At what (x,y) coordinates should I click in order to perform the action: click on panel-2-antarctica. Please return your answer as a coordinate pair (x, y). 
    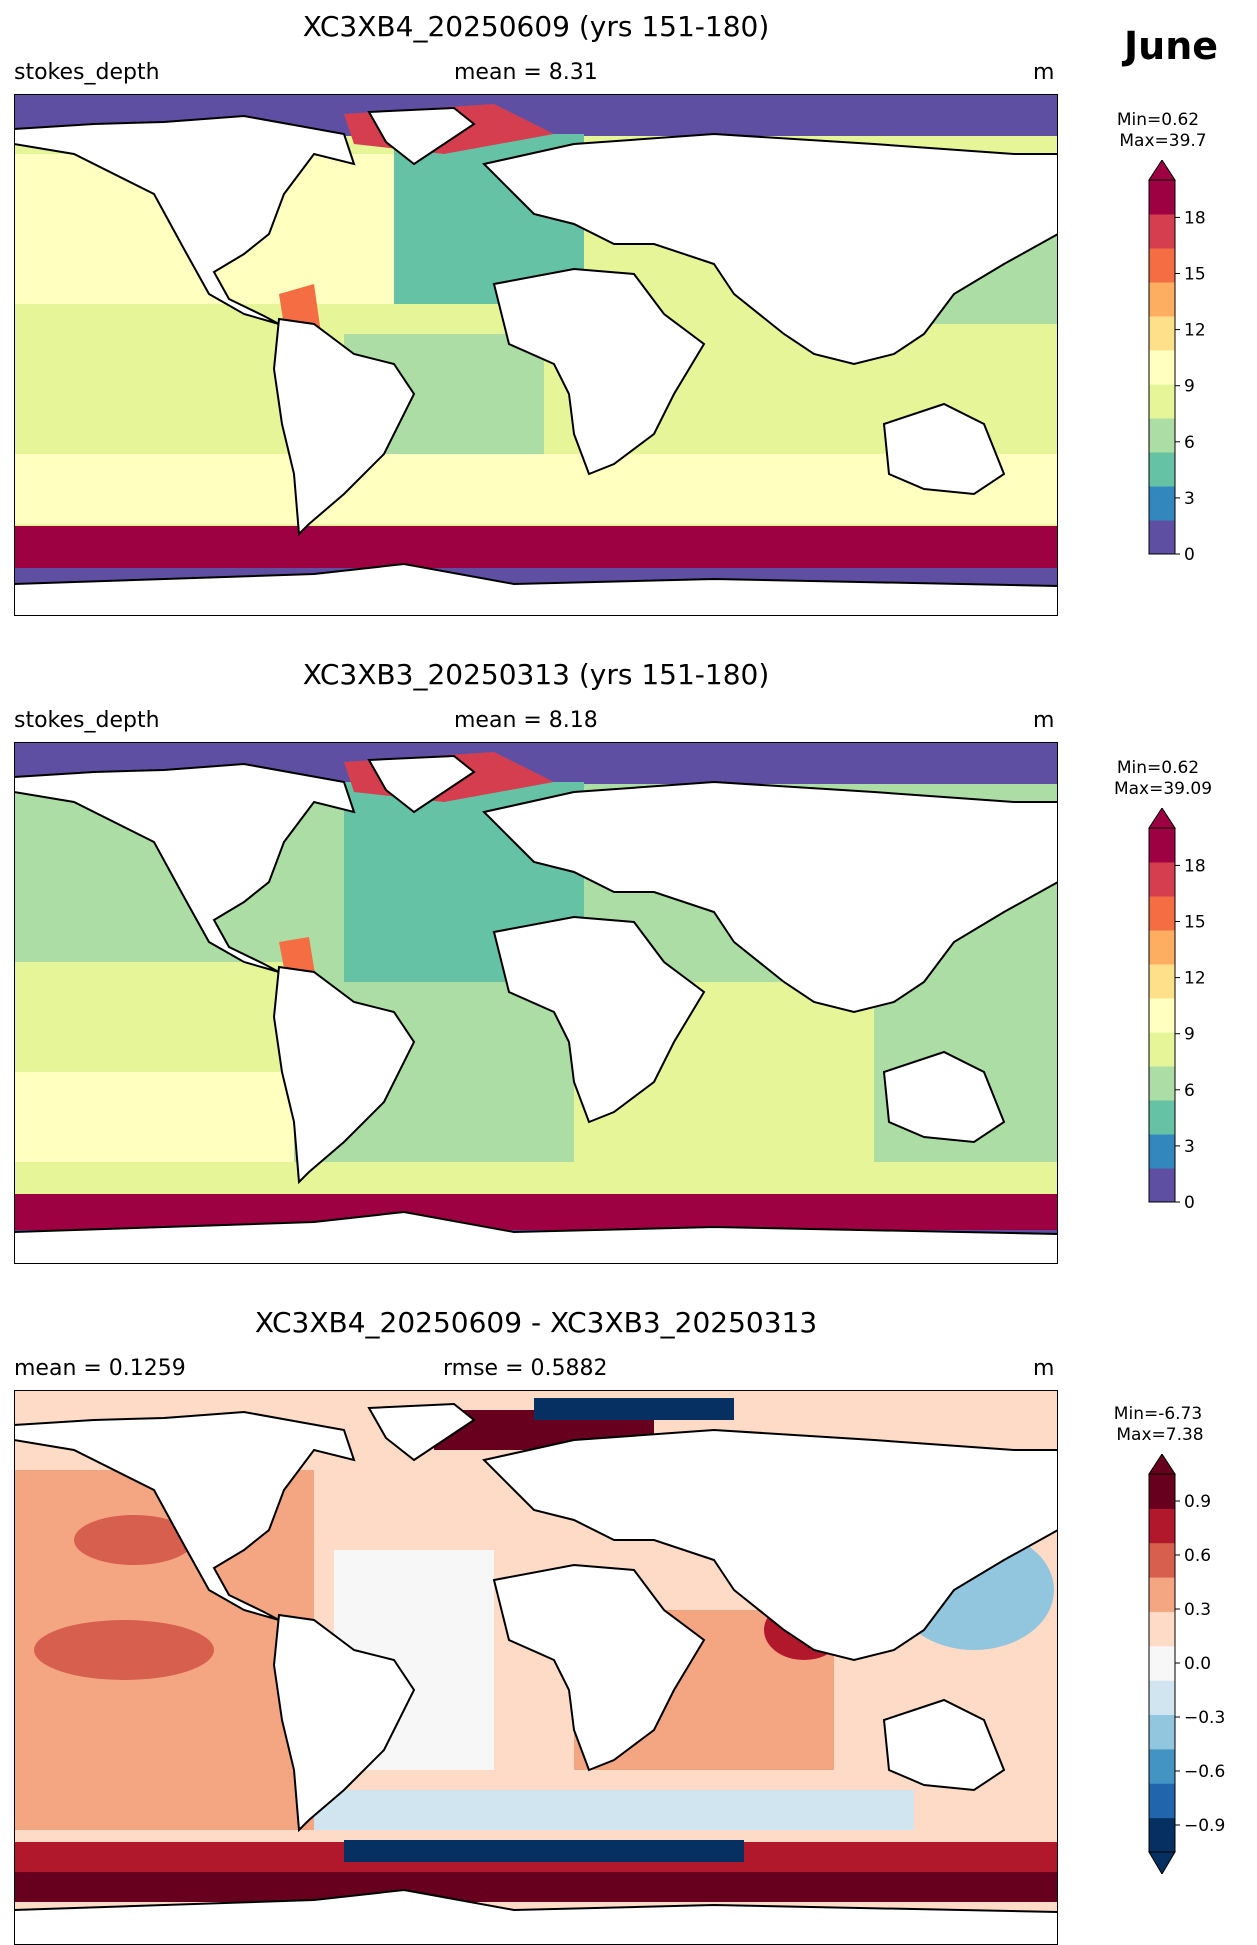
    Looking at the image, I should click on (536, 1237).